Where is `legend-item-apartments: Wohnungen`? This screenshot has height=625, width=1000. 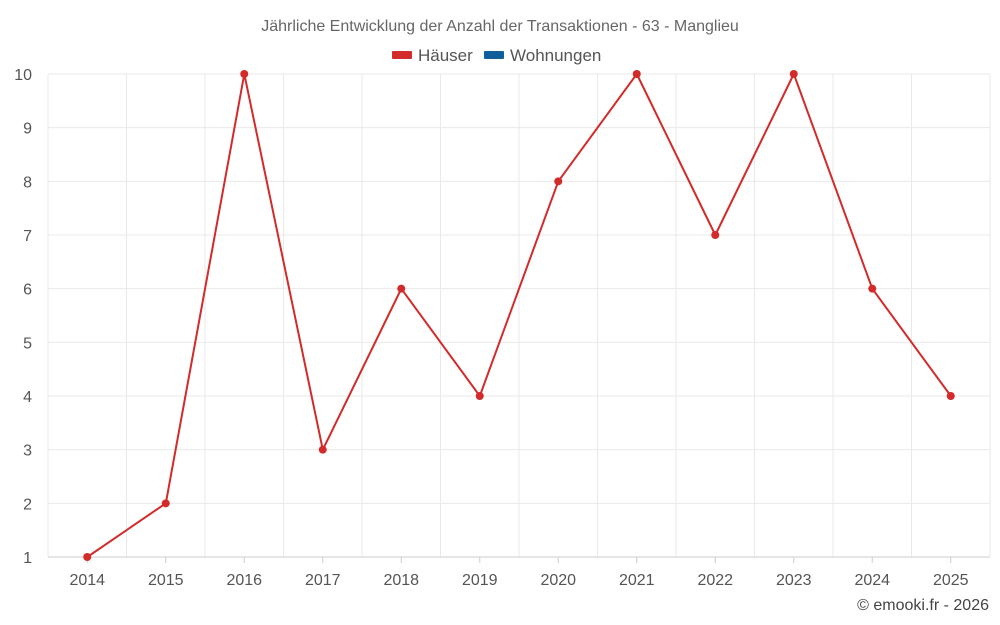
legend-item-apartments: Wohnungen is located at coordinates (542, 55).